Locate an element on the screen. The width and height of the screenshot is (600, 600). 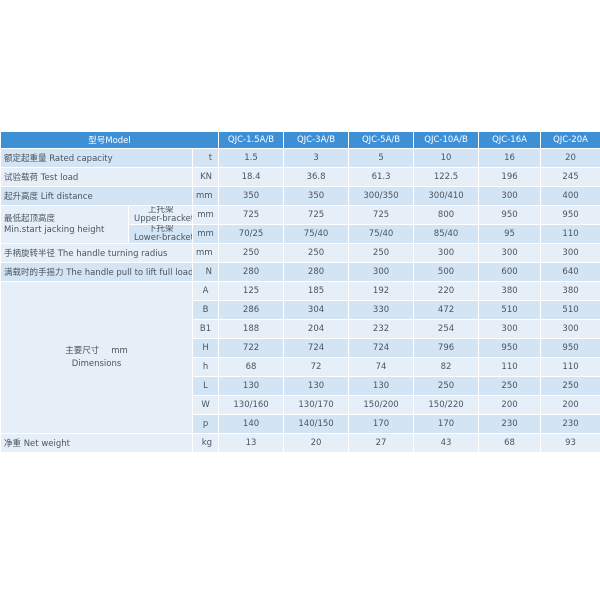
value-cell: 125 is located at coordinates (251, 291).